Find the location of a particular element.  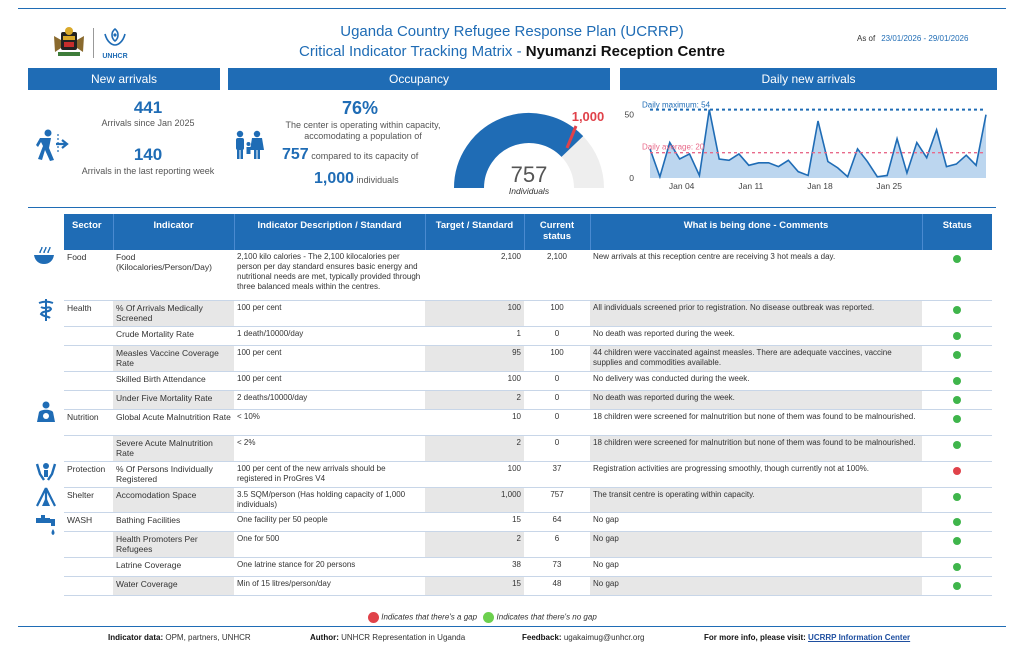

comment-cell: No death was reported during the week. is located at coordinates (756, 400).